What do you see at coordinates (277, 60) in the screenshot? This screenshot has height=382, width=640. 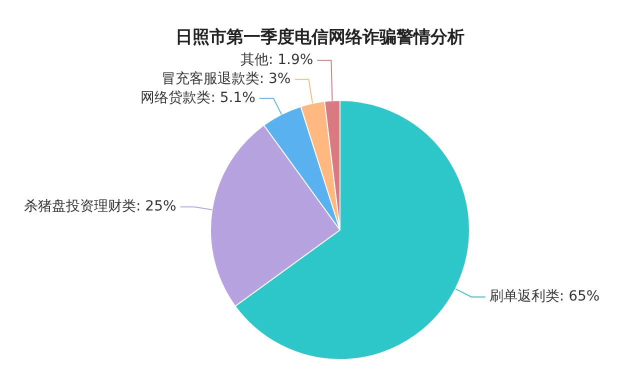 I see `slice-label: 其他: 1.9%` at bounding box center [277, 60].